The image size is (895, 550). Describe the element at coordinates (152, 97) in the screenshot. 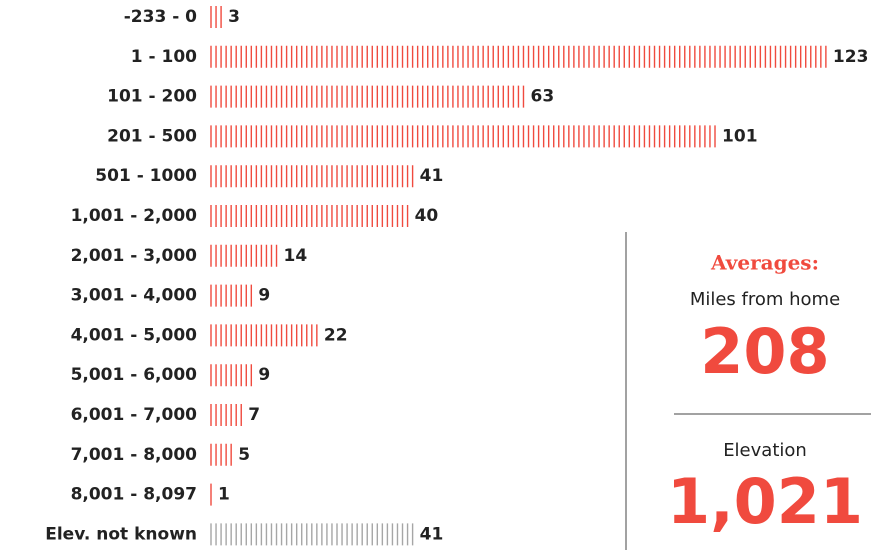

I see `category-label: 101 - 200` at that location.